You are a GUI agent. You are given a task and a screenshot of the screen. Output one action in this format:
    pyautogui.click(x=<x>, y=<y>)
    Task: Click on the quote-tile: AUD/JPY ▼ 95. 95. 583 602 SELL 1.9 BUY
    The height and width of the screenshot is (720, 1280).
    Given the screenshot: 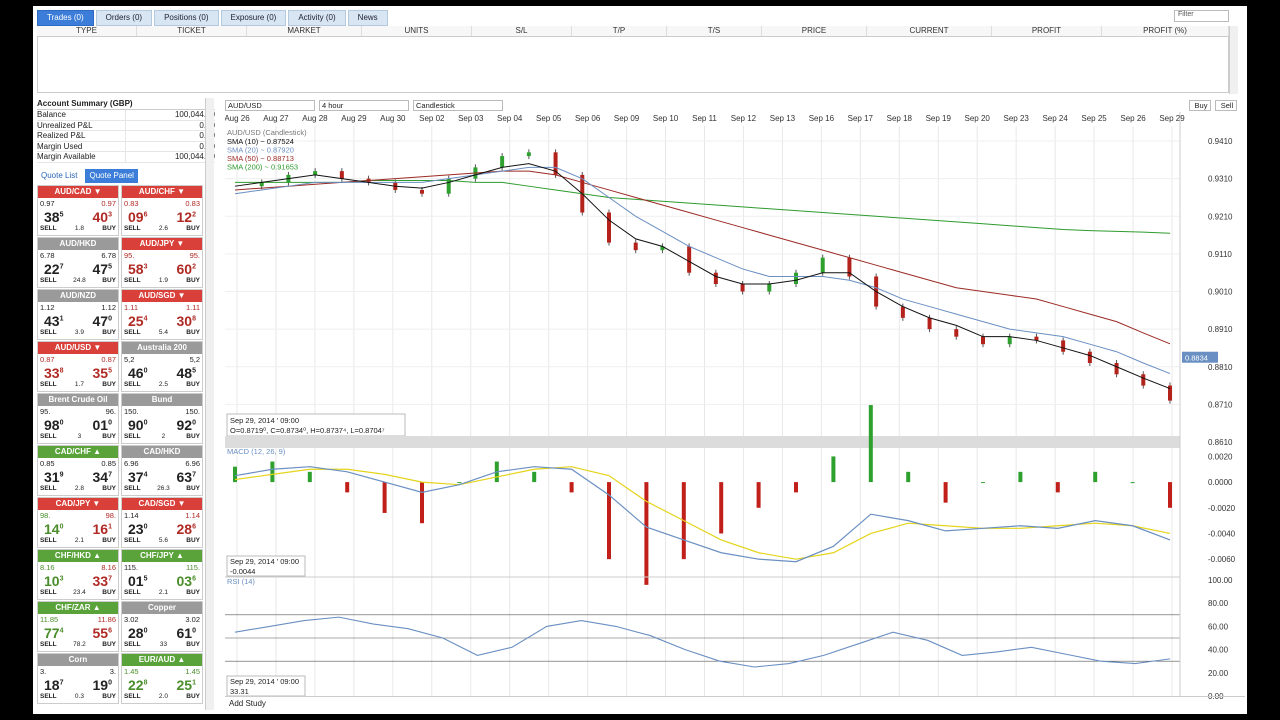 What is the action you would take?
    pyautogui.click(x=162, y=262)
    